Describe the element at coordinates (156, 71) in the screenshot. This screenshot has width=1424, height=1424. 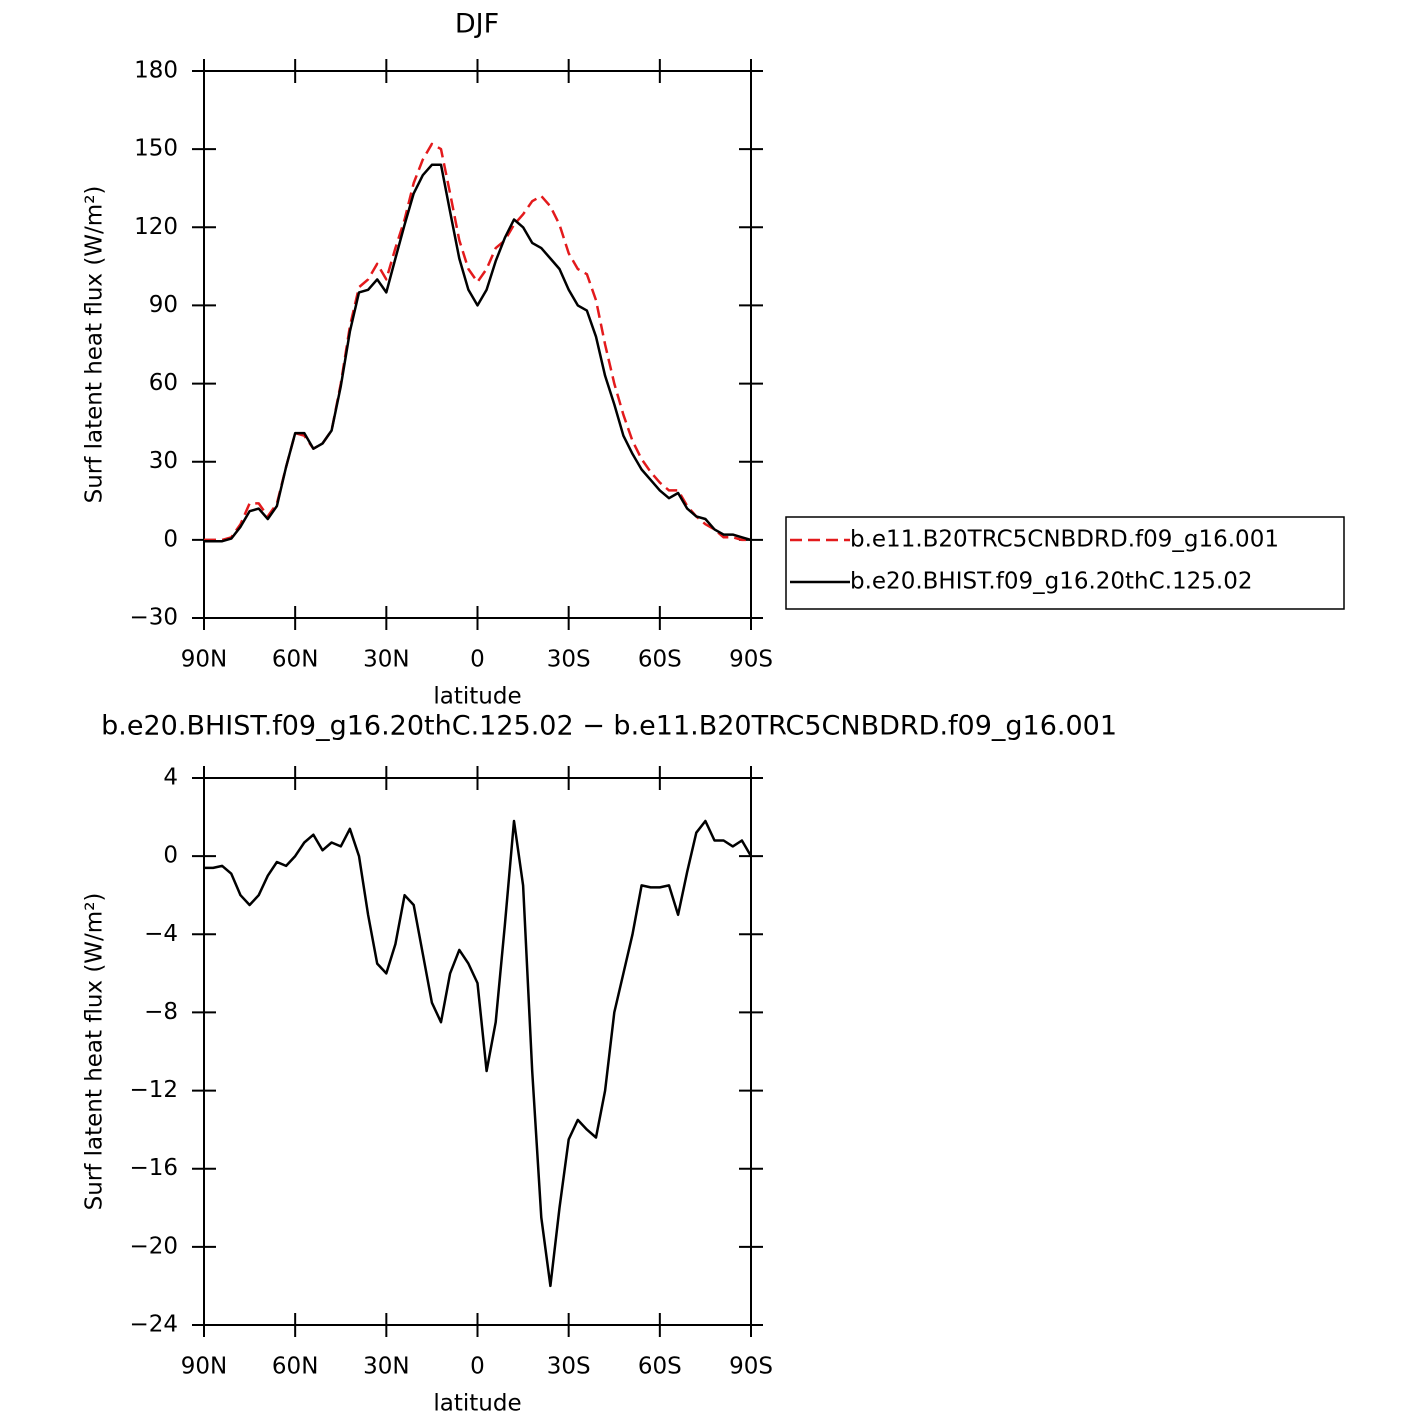
I see `y-tick-label: 180` at that location.